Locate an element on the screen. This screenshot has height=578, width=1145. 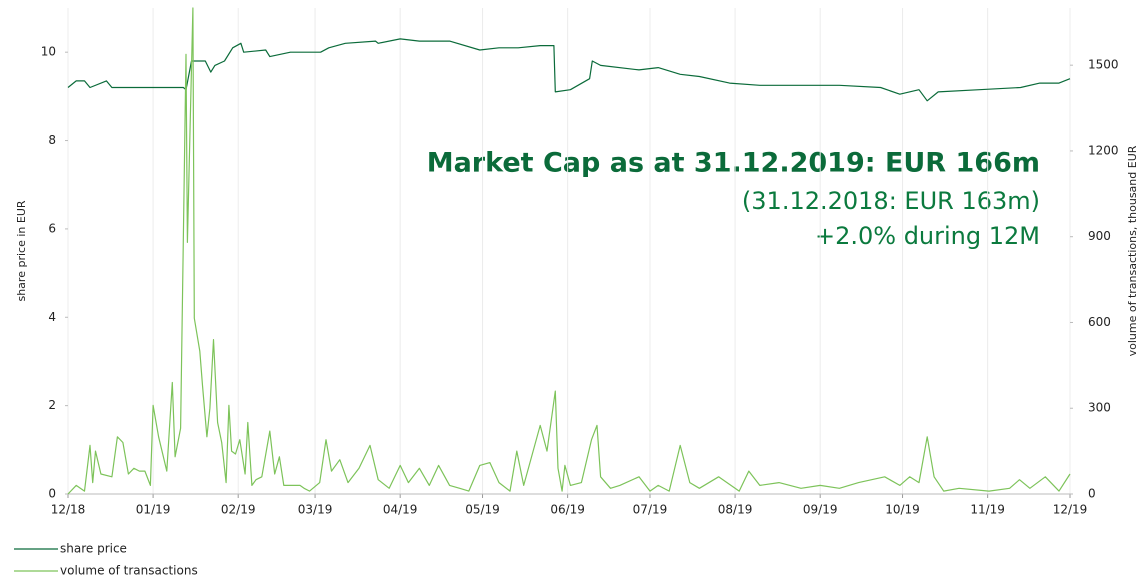
y2-tick-label: 1200 is located at coordinates (1103, 150).